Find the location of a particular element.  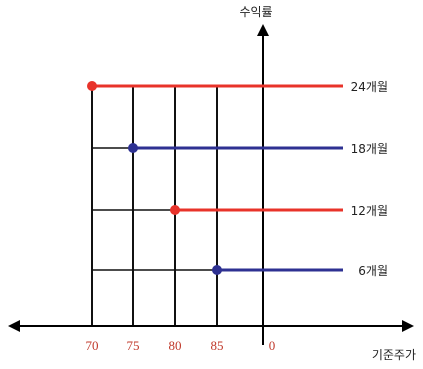

x-axis-label: 기준주가 is located at coordinates (394, 355).